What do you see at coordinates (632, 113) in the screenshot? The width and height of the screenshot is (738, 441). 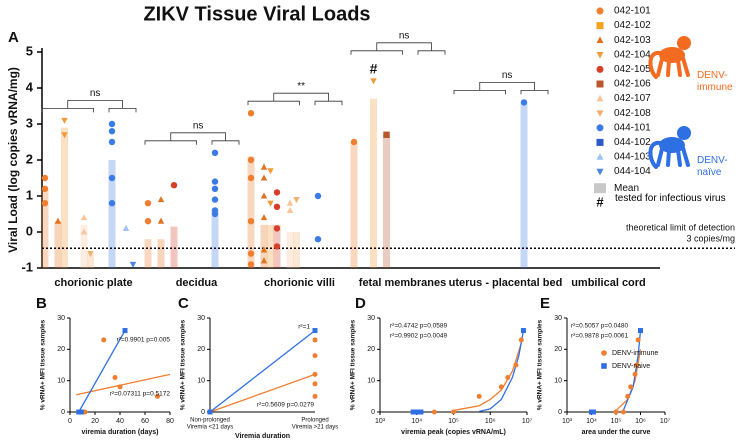 I see `legend-label: 042-108` at bounding box center [632, 113].